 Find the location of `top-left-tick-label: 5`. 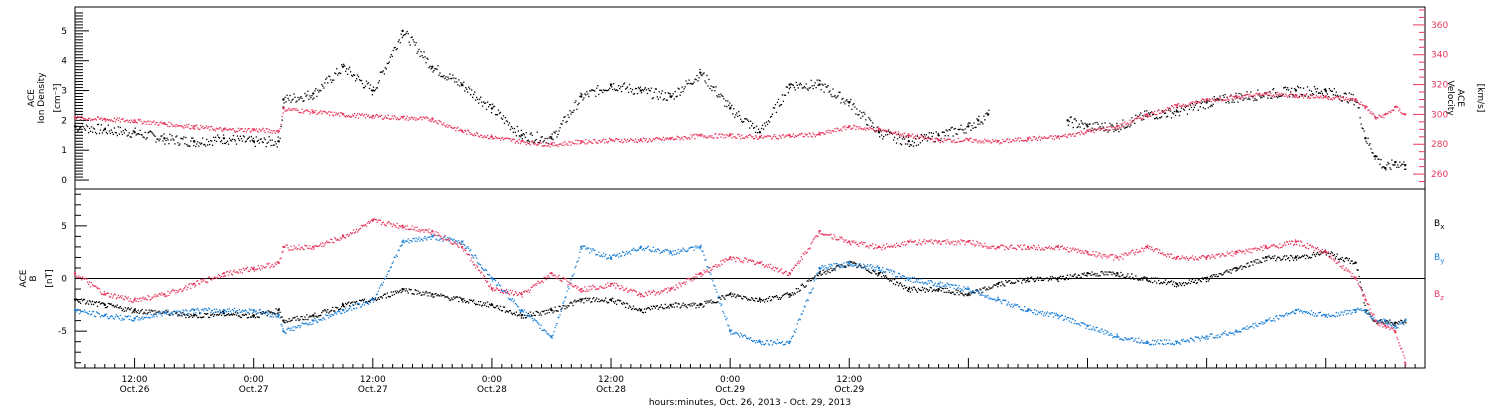

top-left-tick-label: 5 is located at coordinates (64, 32).